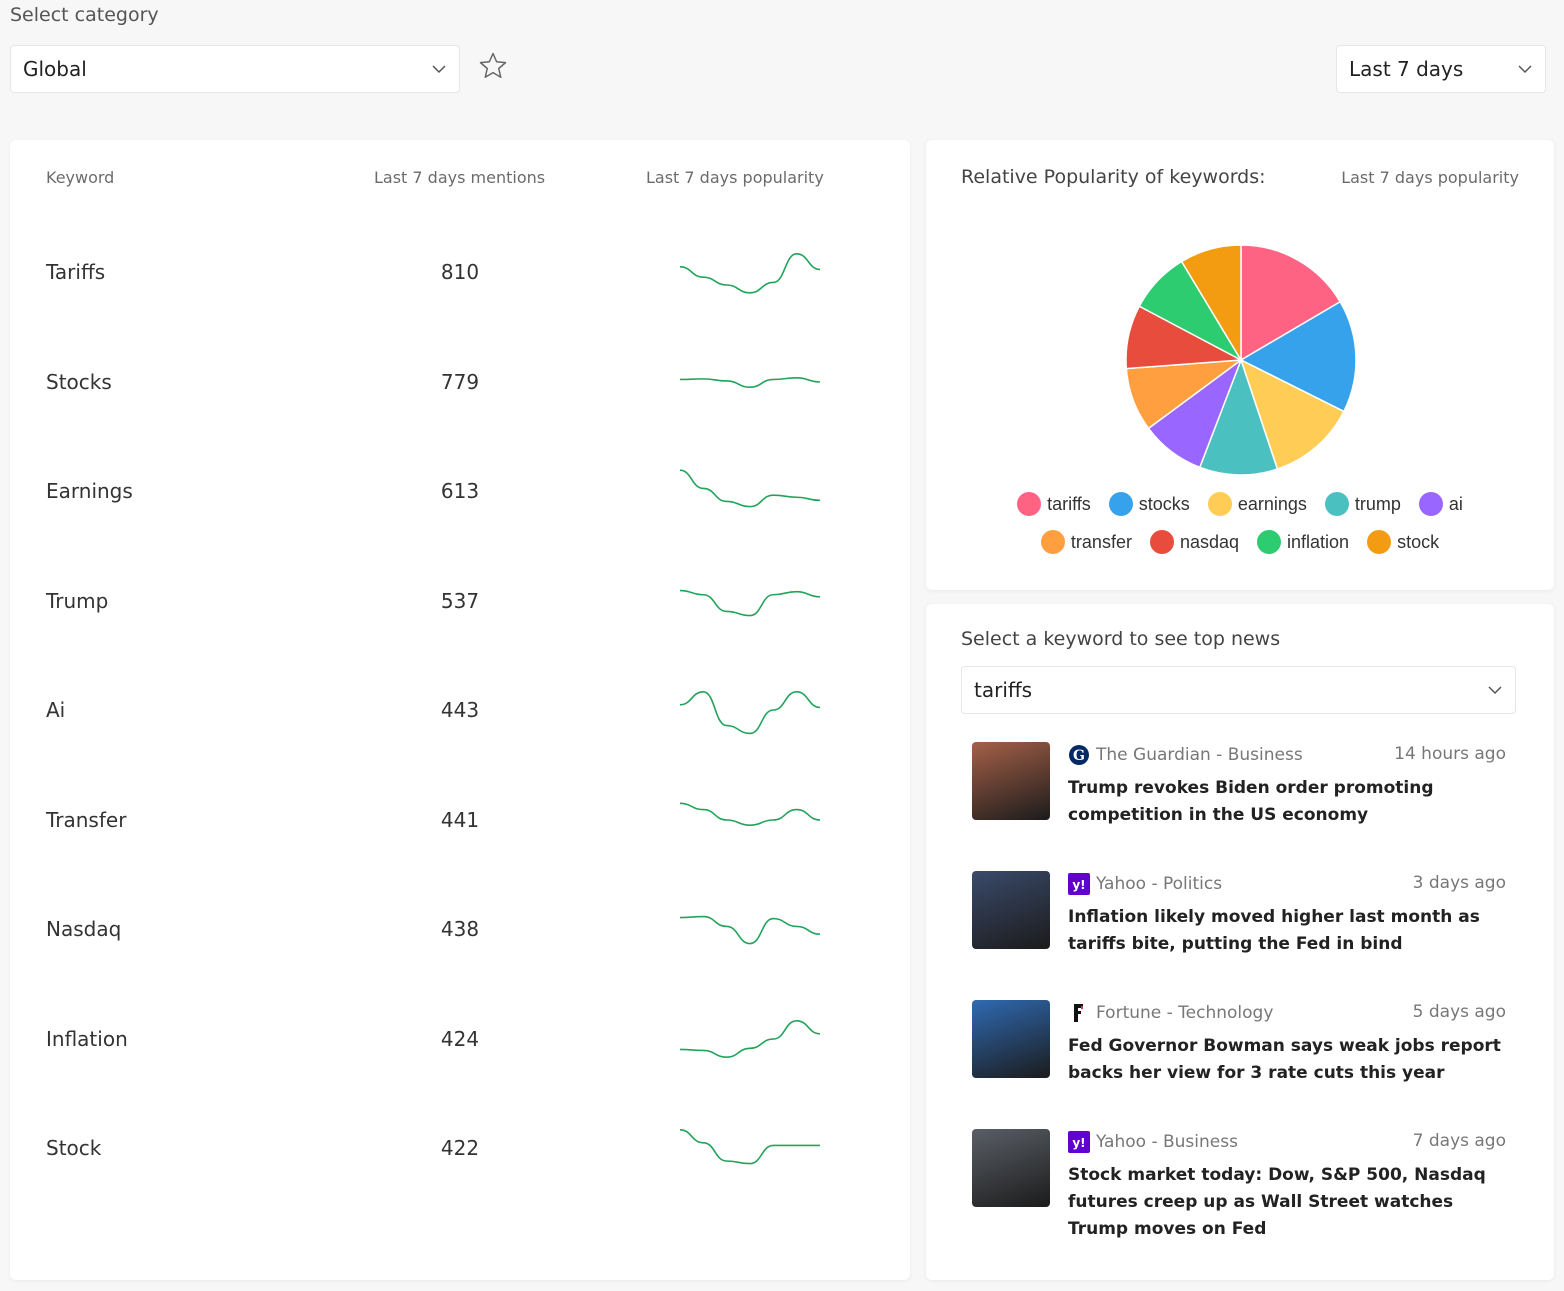 This screenshot has width=1564, height=1291. What do you see at coordinates (1167, 1142) in the screenshot?
I see `news-source-name: Yahoo - Business` at bounding box center [1167, 1142].